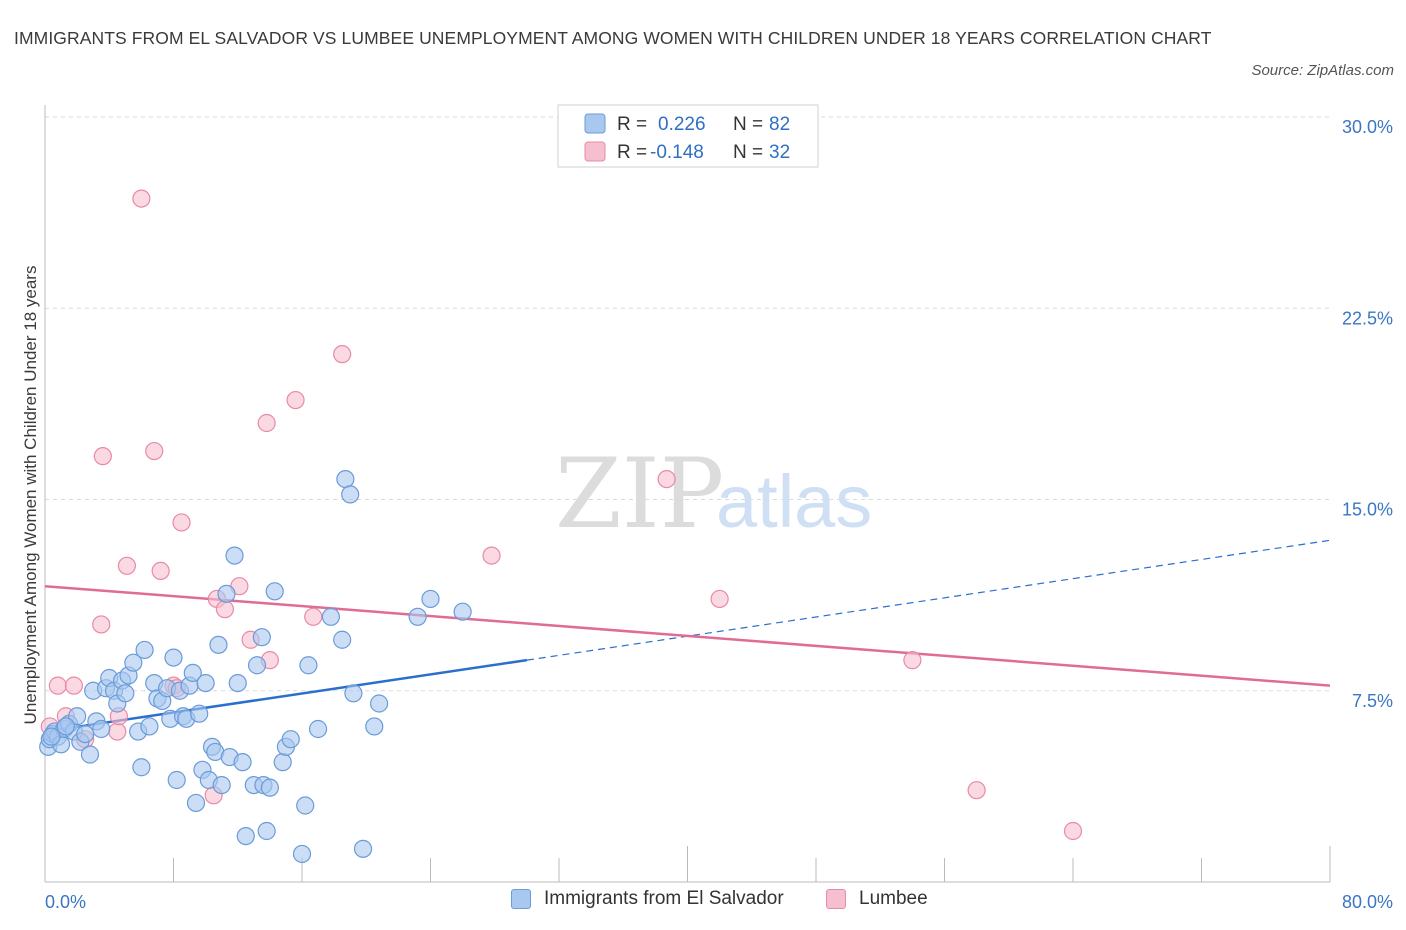  What do you see at coordinates (682, 124) in the screenshot?
I see `legend-r-value-1: 0.226` at bounding box center [682, 124].